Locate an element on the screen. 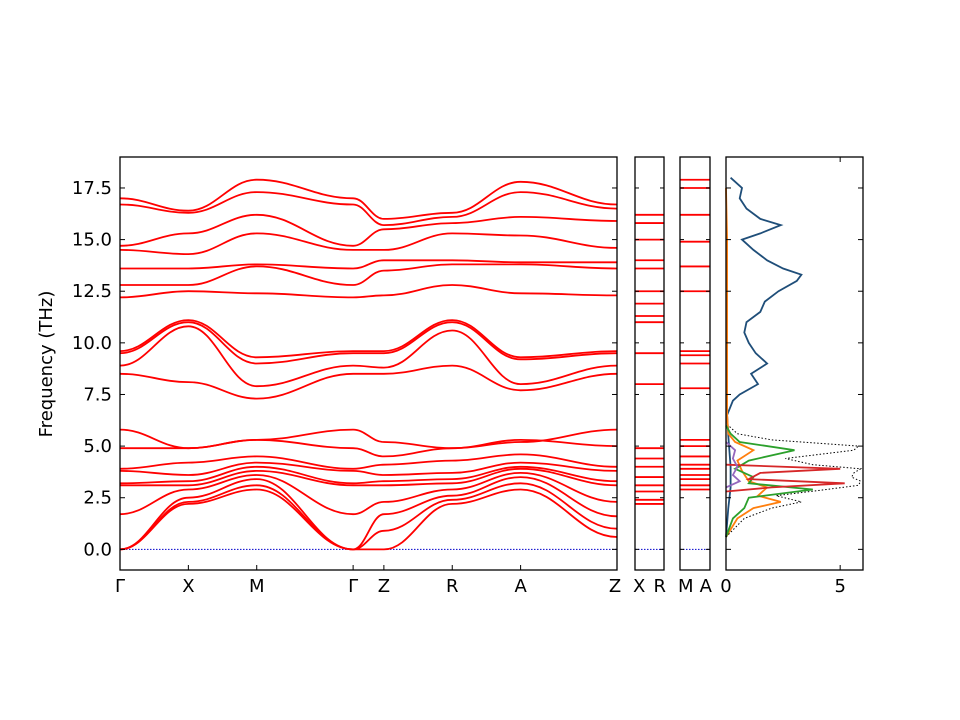  y-axis-label: Frequency (THz) is located at coordinates (46, 364).